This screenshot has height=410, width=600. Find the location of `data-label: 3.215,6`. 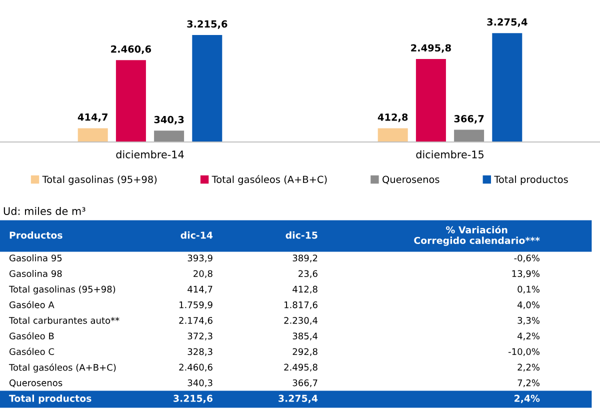

data-label: 3.215,6 is located at coordinates (207, 24).